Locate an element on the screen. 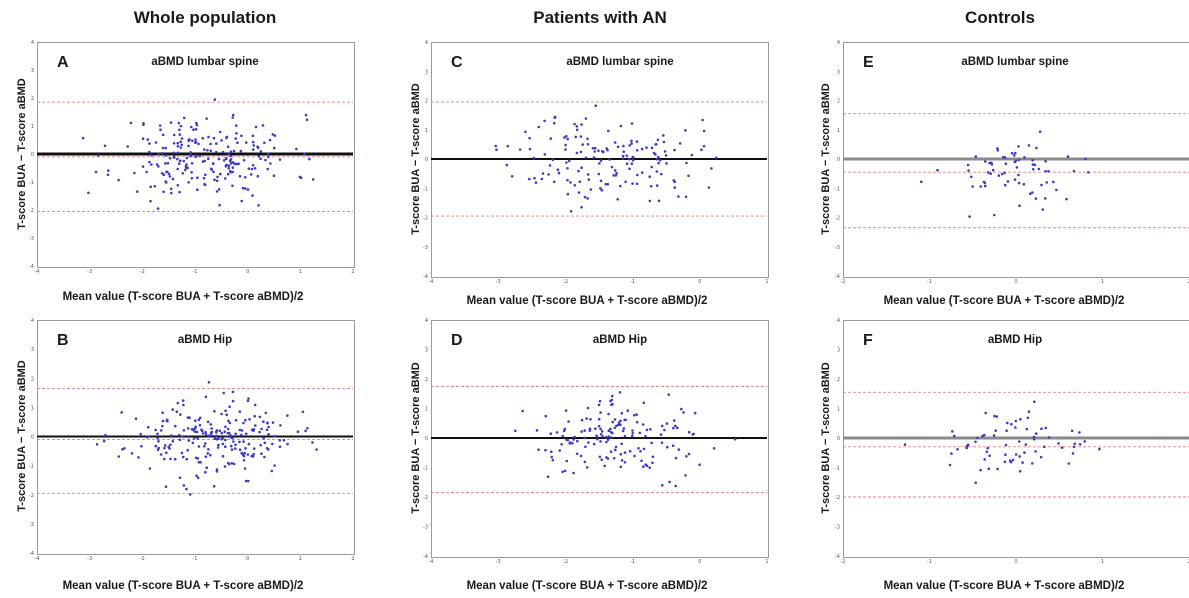 The image size is (1189, 598). x-tick-label: 2 is located at coordinates (352, 559).